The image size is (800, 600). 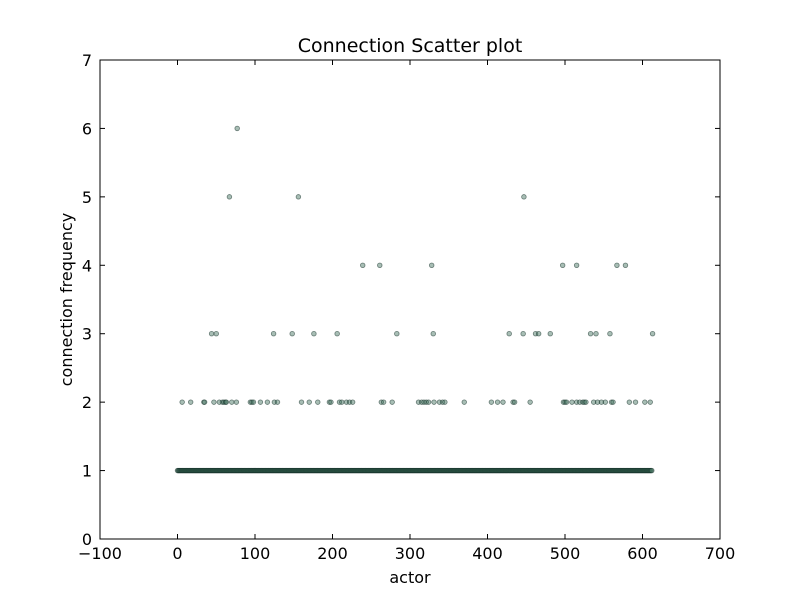 I want to click on x-tick-label: 0, so click(x=177, y=553).